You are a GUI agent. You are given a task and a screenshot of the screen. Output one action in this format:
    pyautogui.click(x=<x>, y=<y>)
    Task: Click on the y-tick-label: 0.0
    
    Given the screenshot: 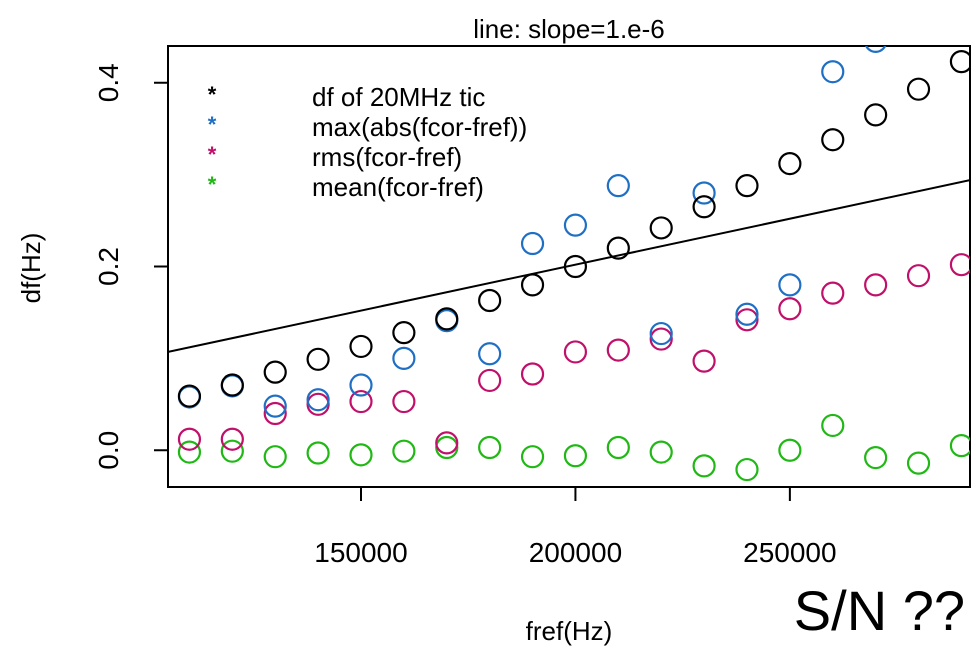 What is the action you would take?
    pyautogui.click(x=108, y=450)
    